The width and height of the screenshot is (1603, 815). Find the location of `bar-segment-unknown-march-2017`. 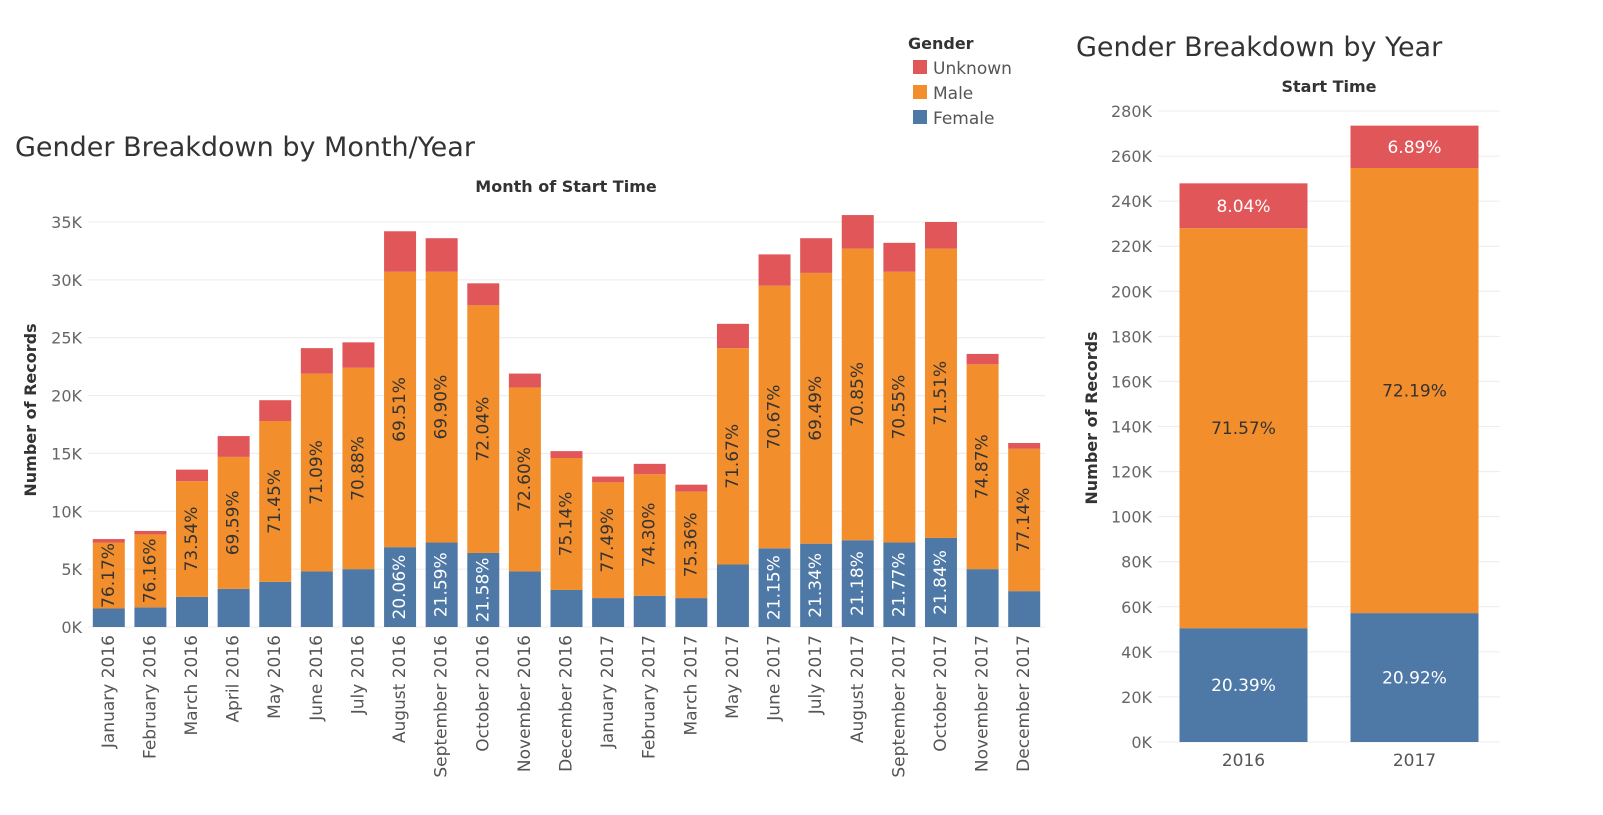

bar-segment-unknown-march-2017 is located at coordinates (691, 488).